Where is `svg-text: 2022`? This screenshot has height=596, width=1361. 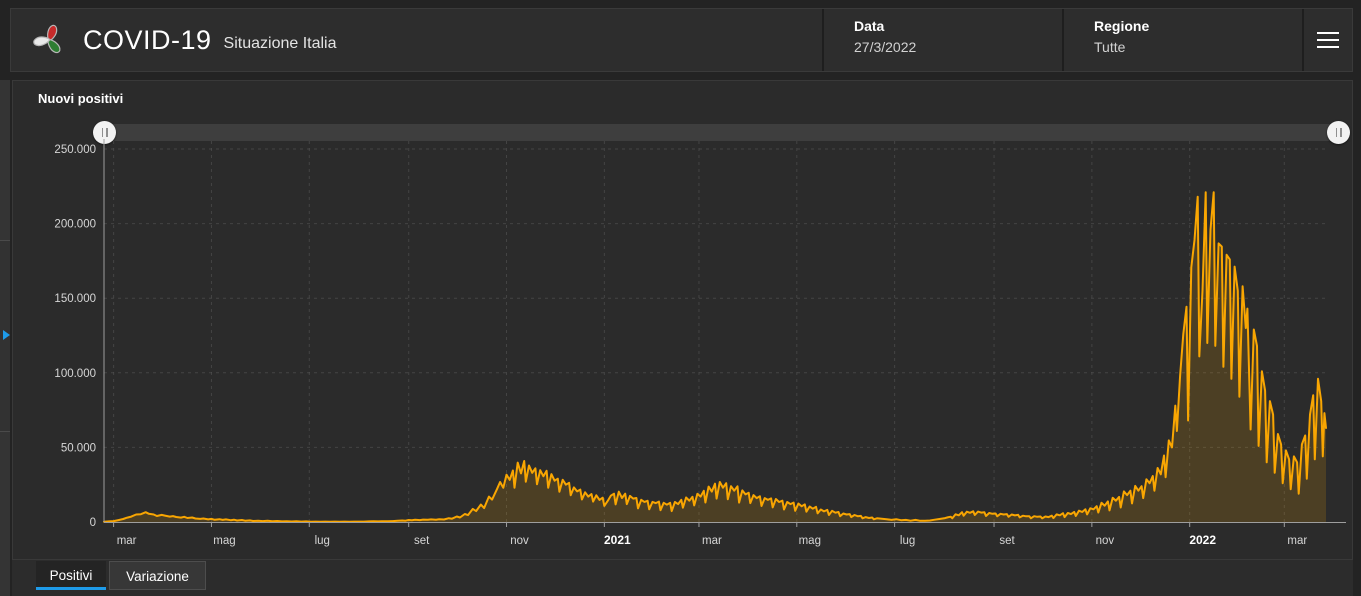
svg-text: 2022 is located at coordinates (1202, 540).